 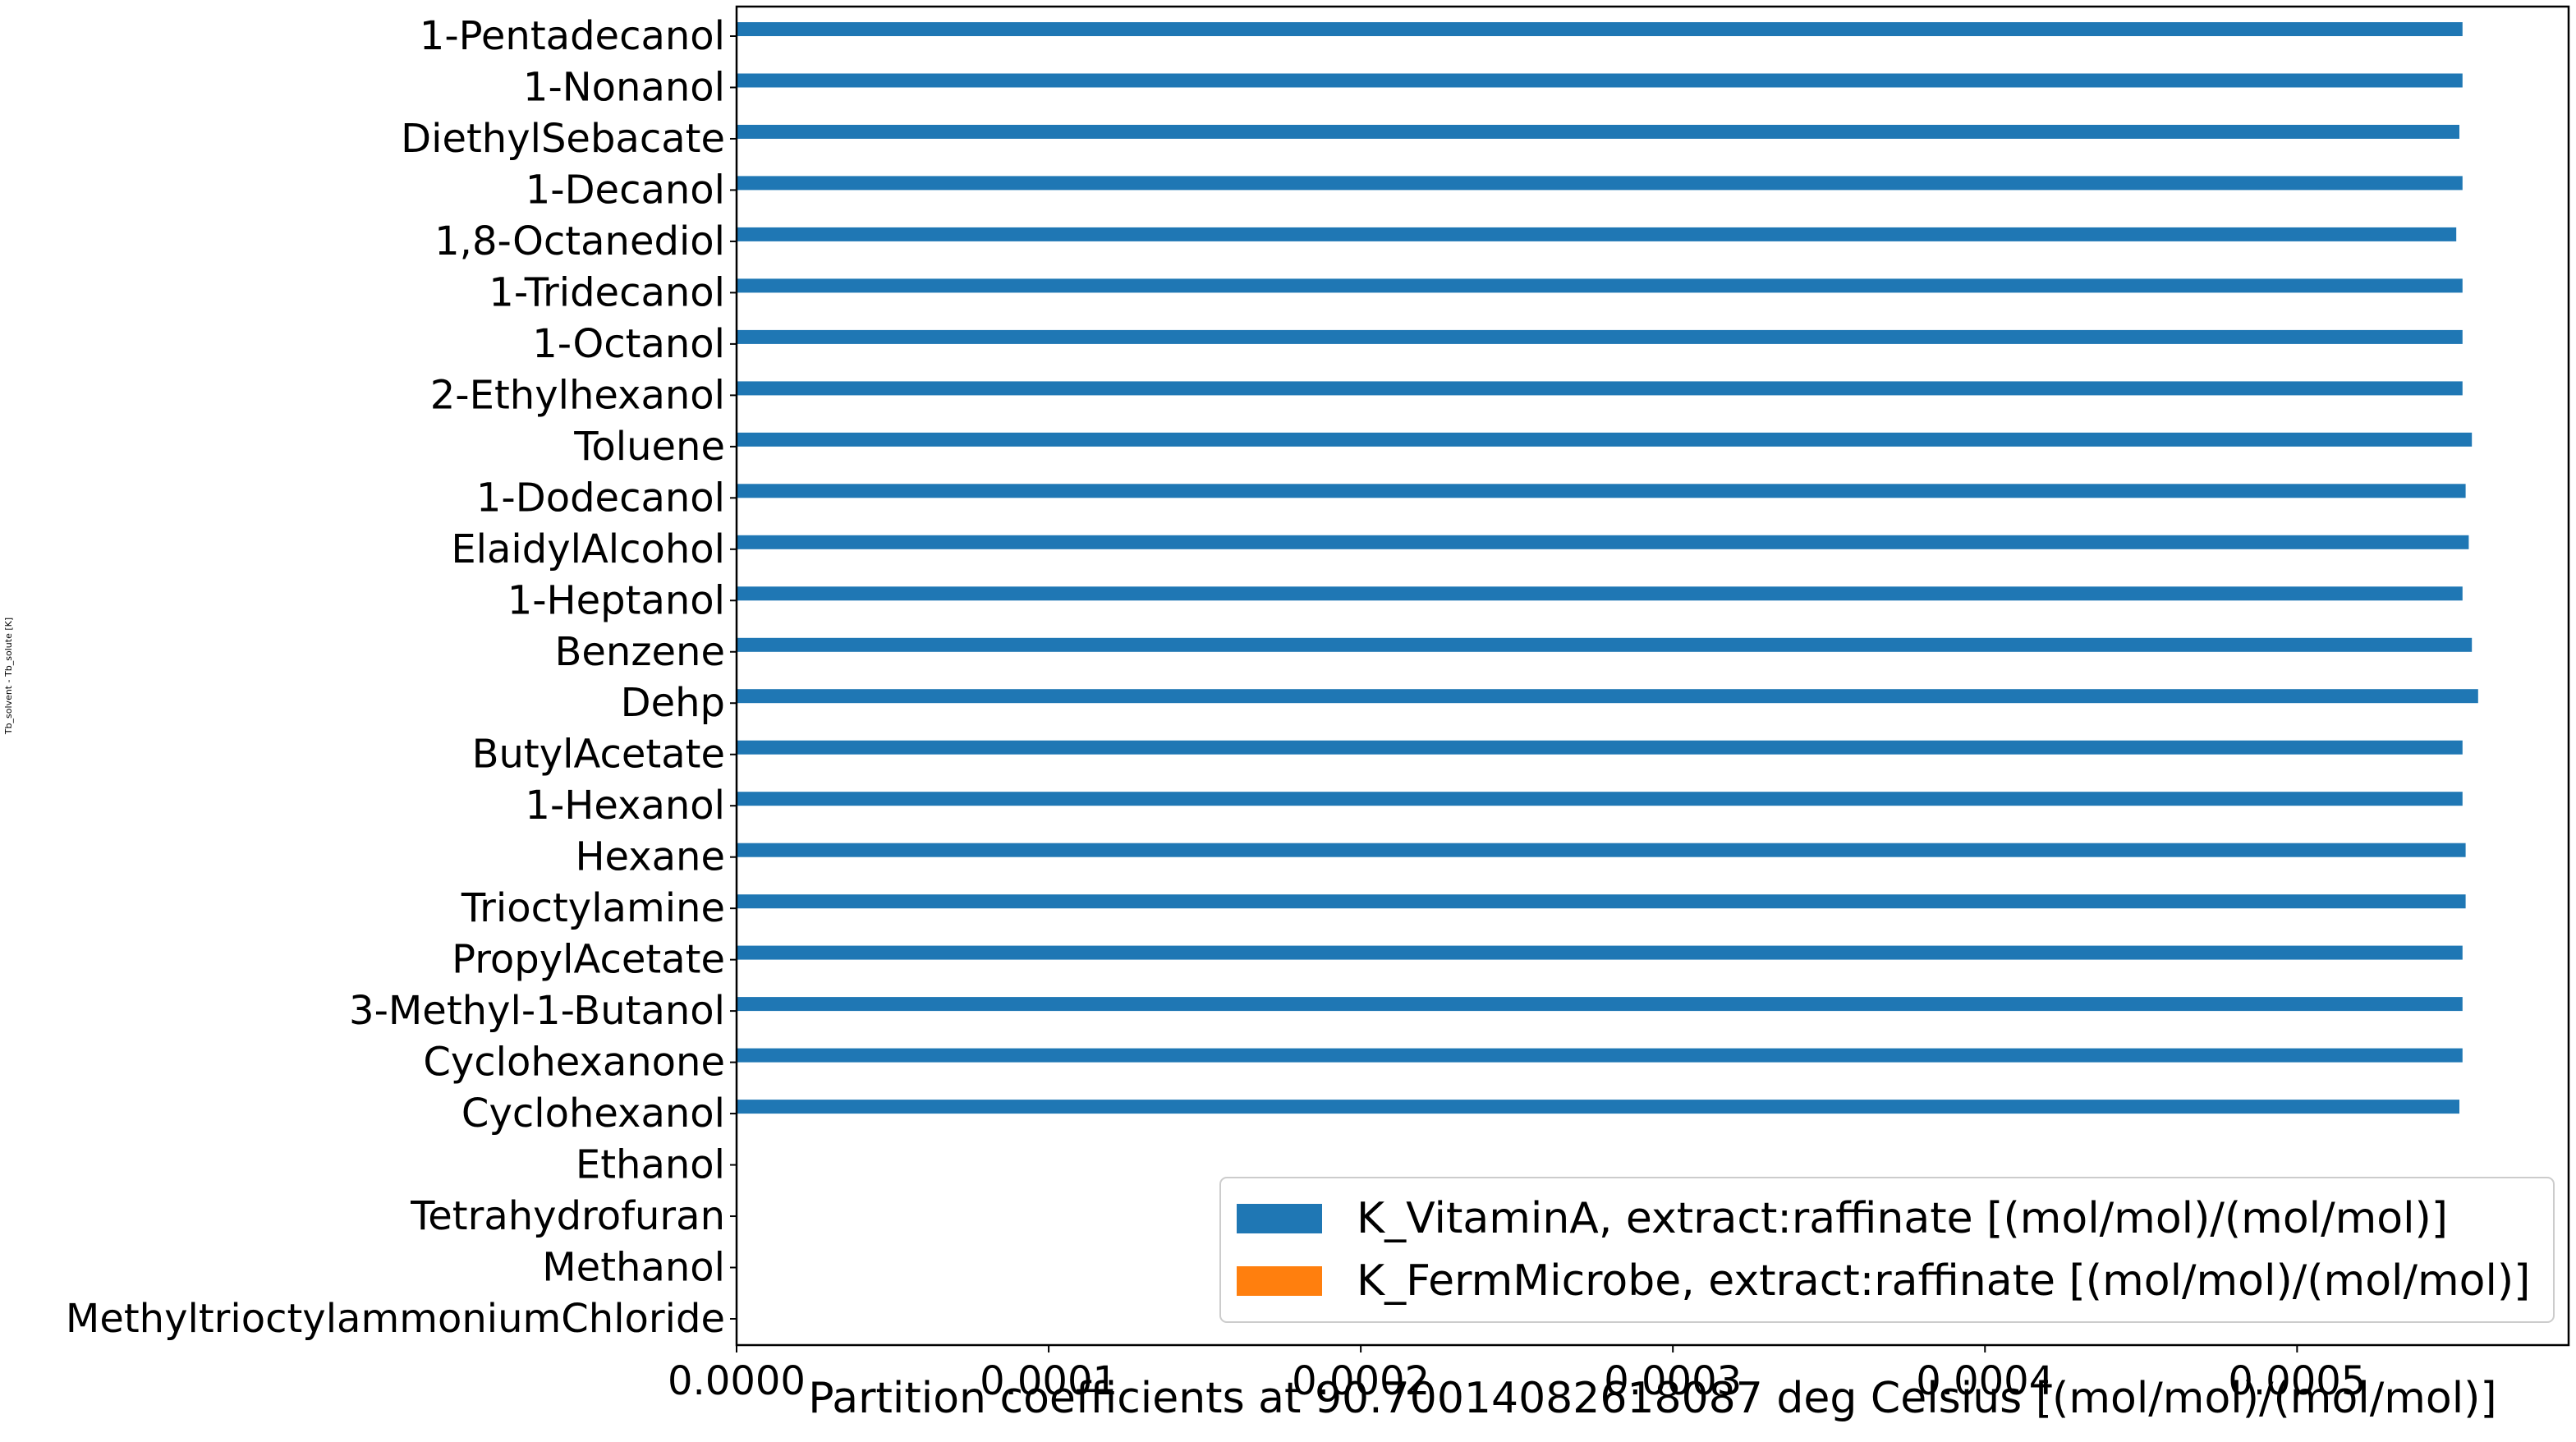 I want to click on y-tick-label: Dehp, so click(x=673, y=703).